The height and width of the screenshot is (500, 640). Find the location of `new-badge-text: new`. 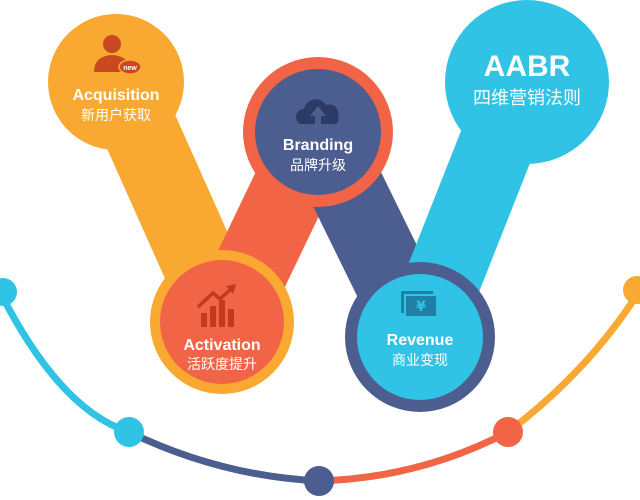

new-badge-text: new is located at coordinates (130, 68).